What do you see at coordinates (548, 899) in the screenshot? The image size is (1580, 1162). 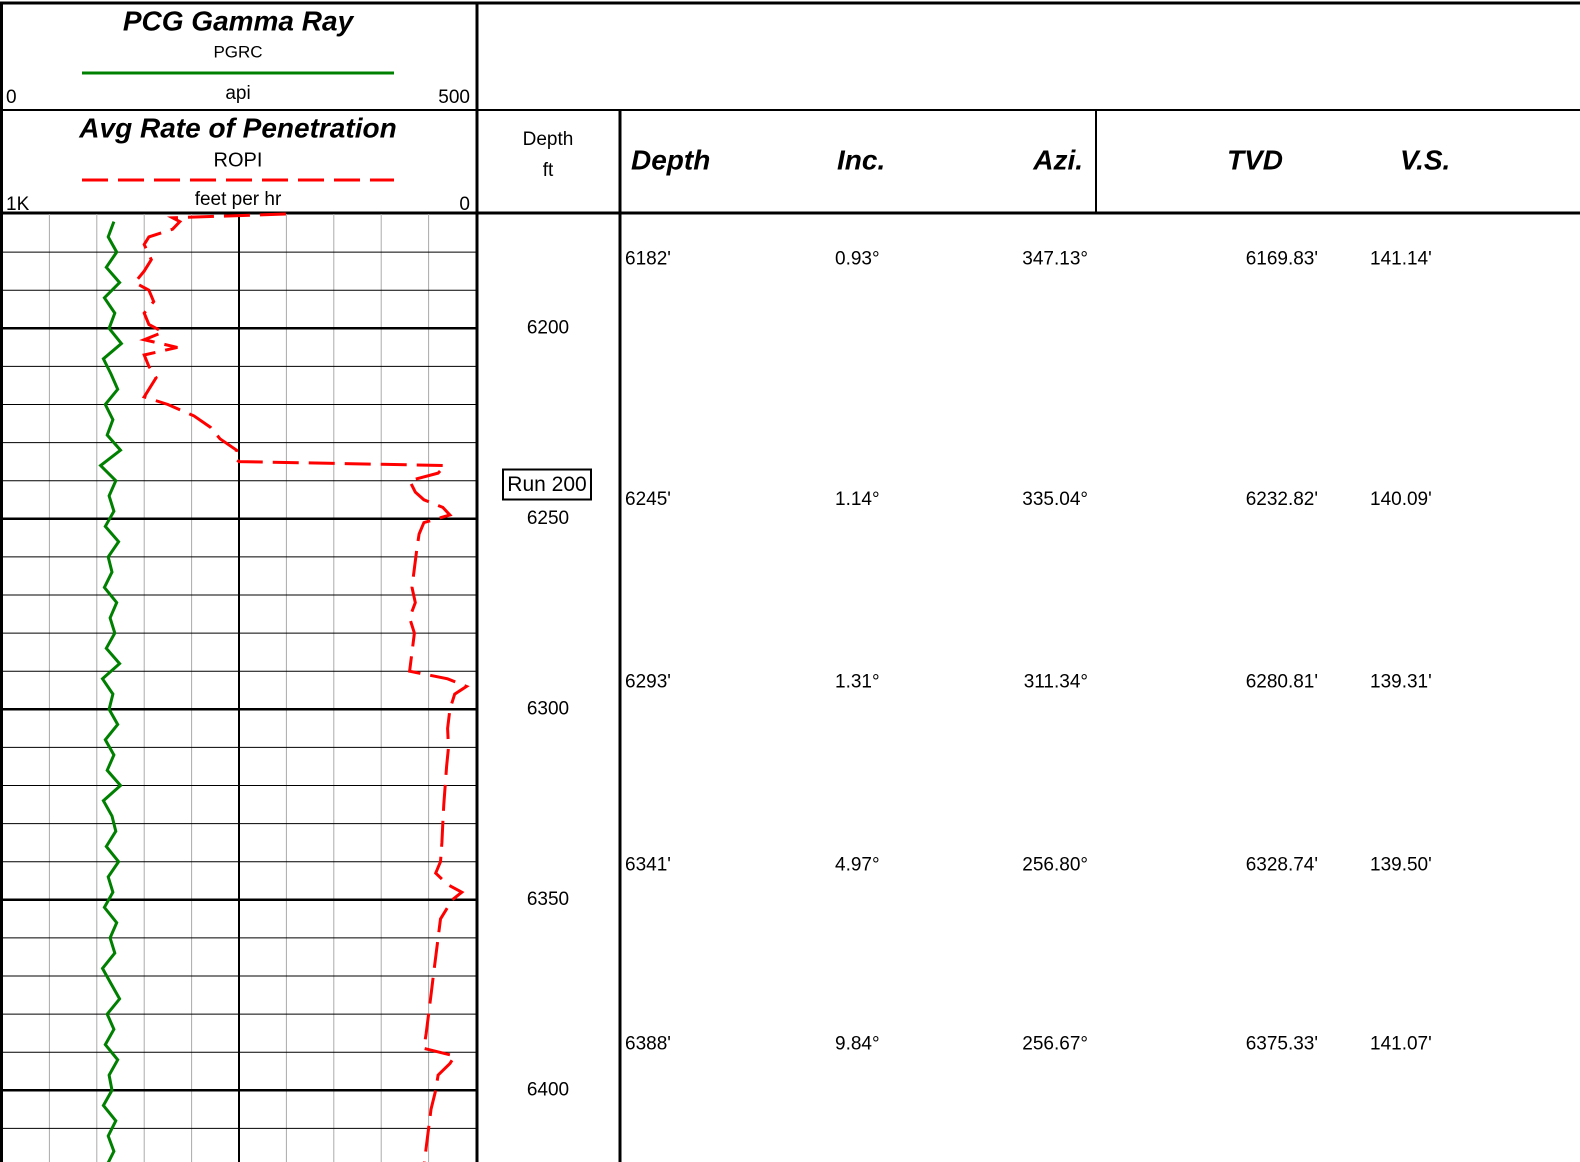 I see `depth-tick-label: 6350` at bounding box center [548, 899].